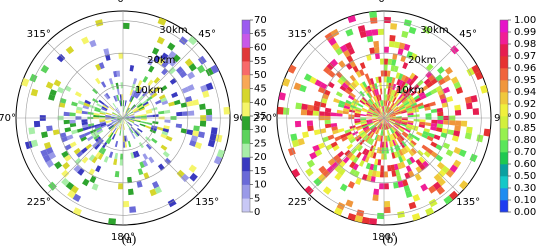 The height and width of the screenshot is (250, 550). Describe the element at coordinates (207, 202) in the screenshot. I see `azimuth-label: 135°` at that location.